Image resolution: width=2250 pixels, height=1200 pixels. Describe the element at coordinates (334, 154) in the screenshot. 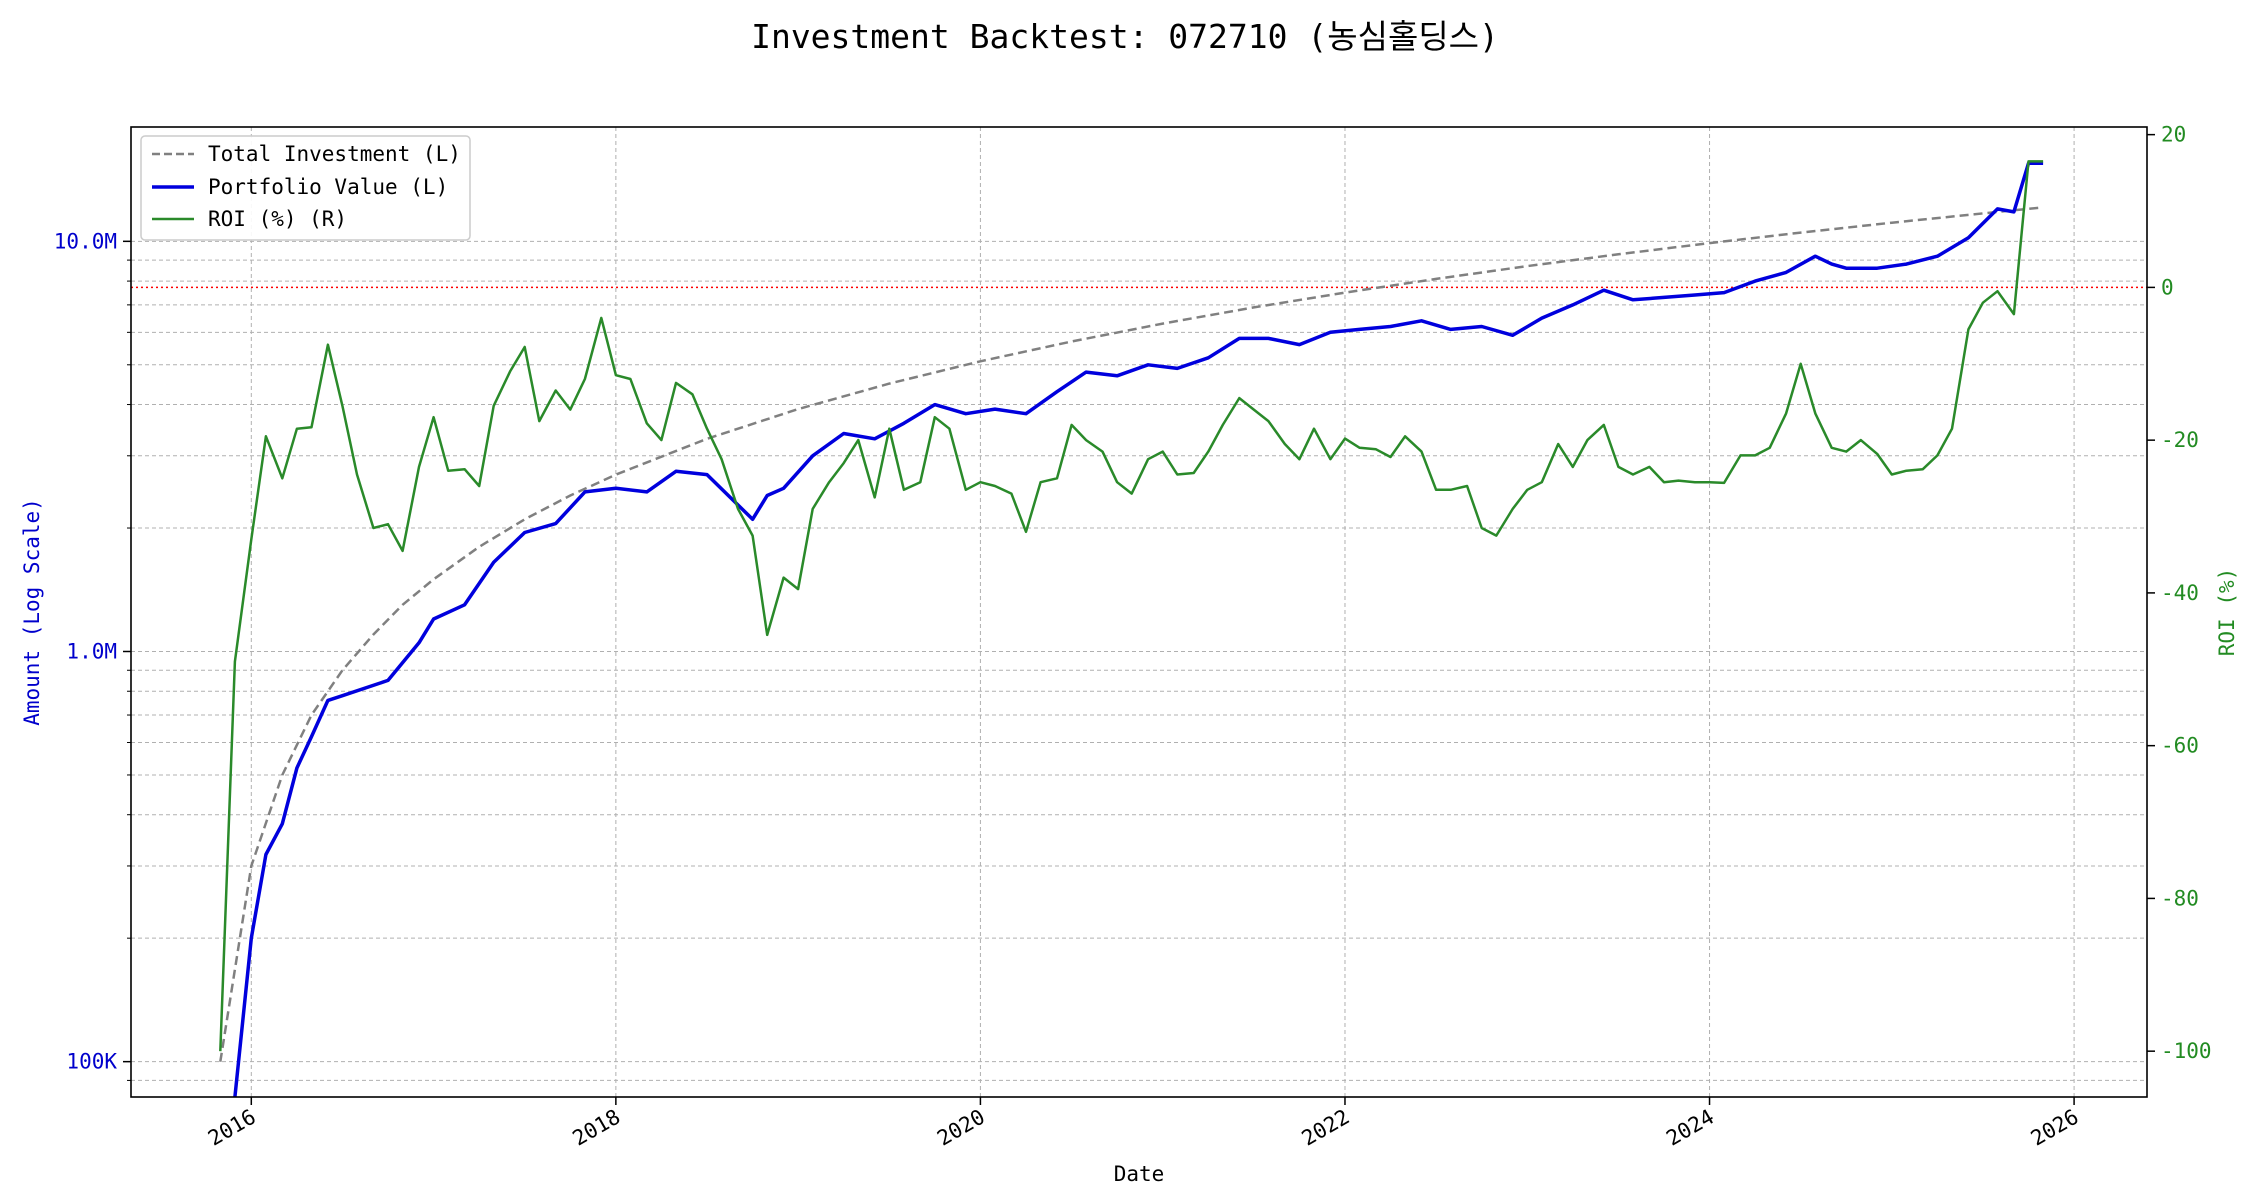

I see `legend-label-total-investment: Total Investment (L)` at that location.